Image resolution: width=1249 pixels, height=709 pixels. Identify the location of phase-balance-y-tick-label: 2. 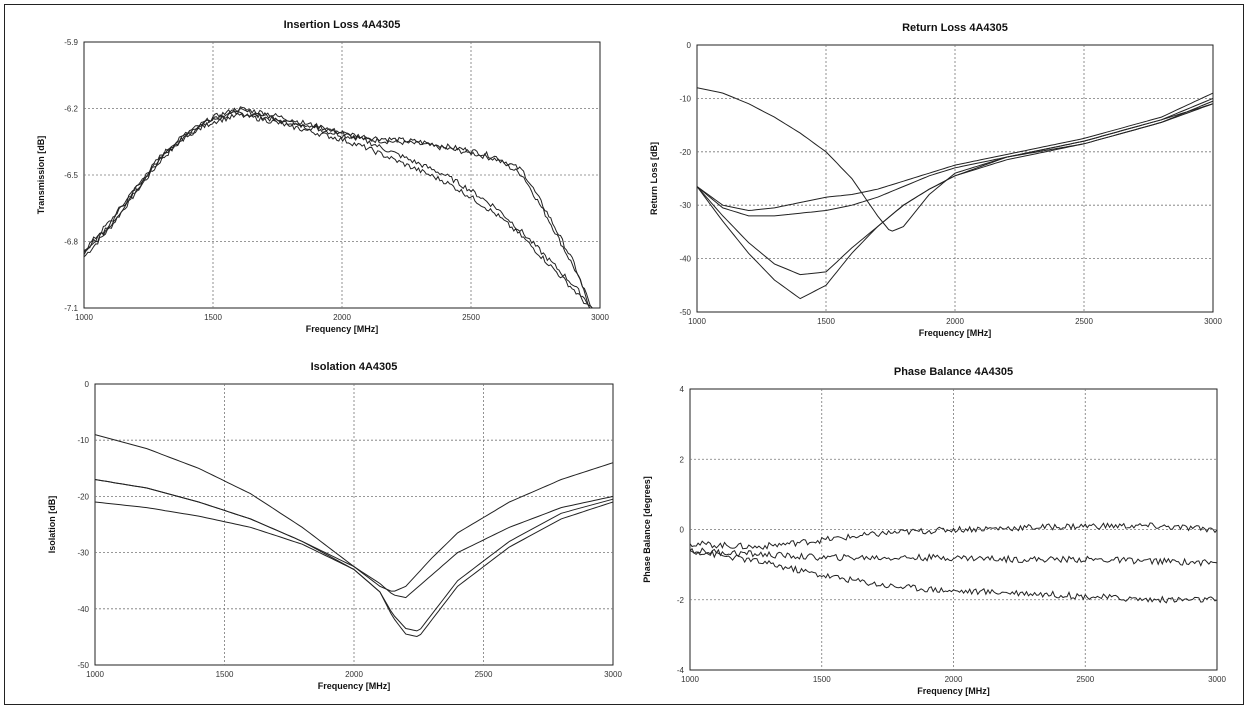
(682, 459).